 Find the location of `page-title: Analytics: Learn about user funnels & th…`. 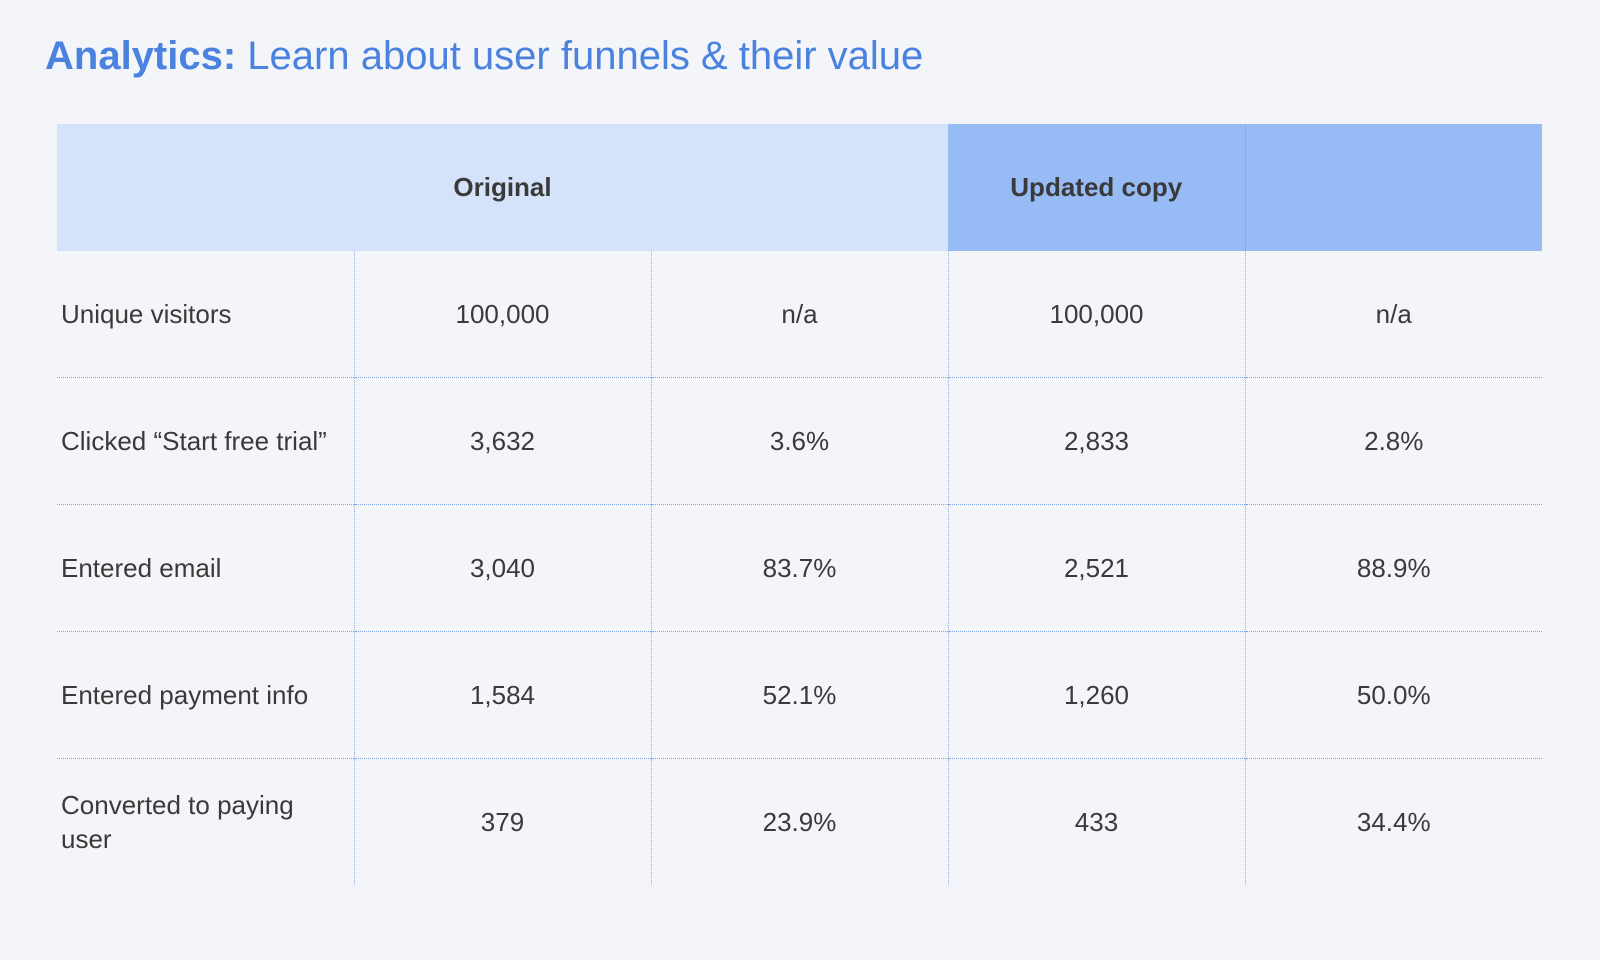

page-title: Analytics: Learn about user funnels & th… is located at coordinates (484, 56).